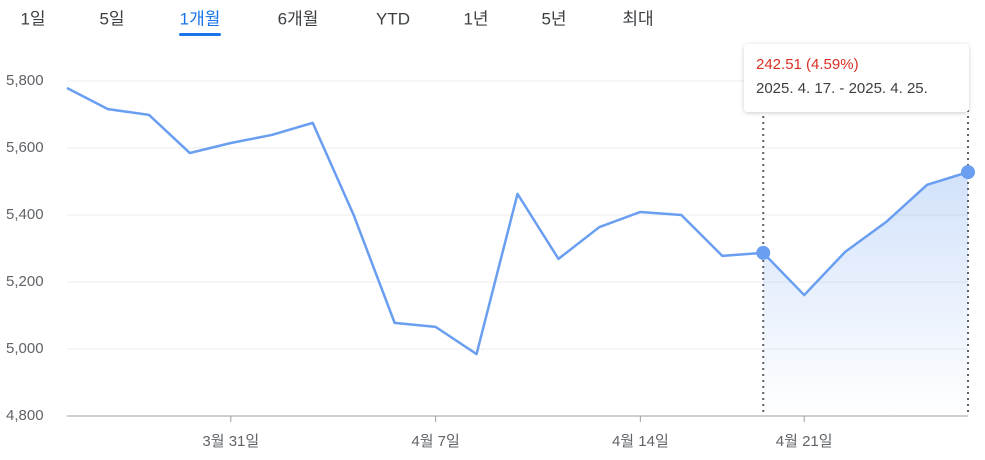 The image size is (985, 460). What do you see at coordinates (553, 18) in the screenshot?
I see `tab: 5년` at bounding box center [553, 18].